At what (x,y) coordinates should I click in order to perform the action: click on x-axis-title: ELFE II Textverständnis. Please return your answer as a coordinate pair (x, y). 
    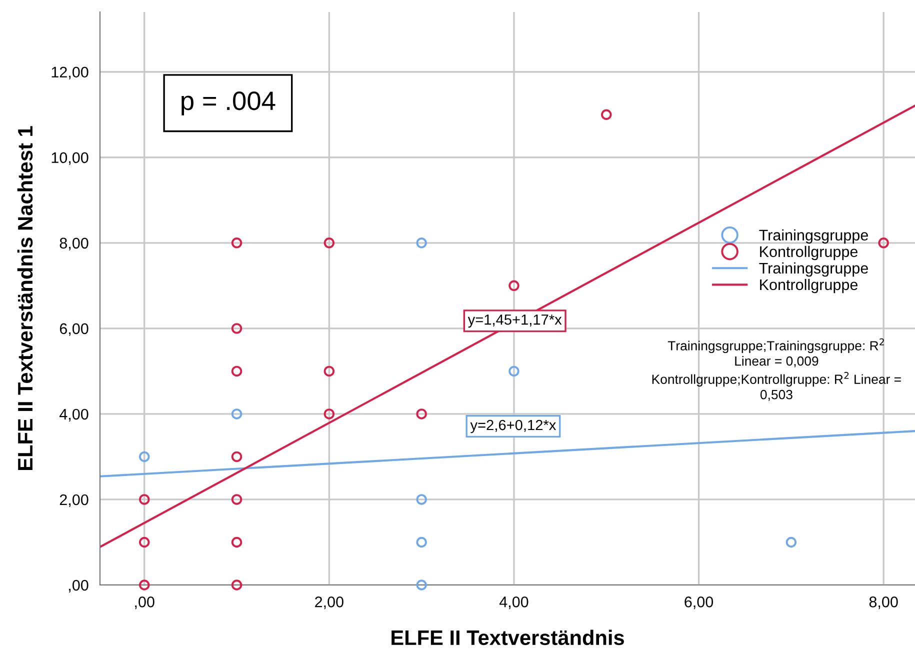
    Looking at the image, I should click on (508, 638).